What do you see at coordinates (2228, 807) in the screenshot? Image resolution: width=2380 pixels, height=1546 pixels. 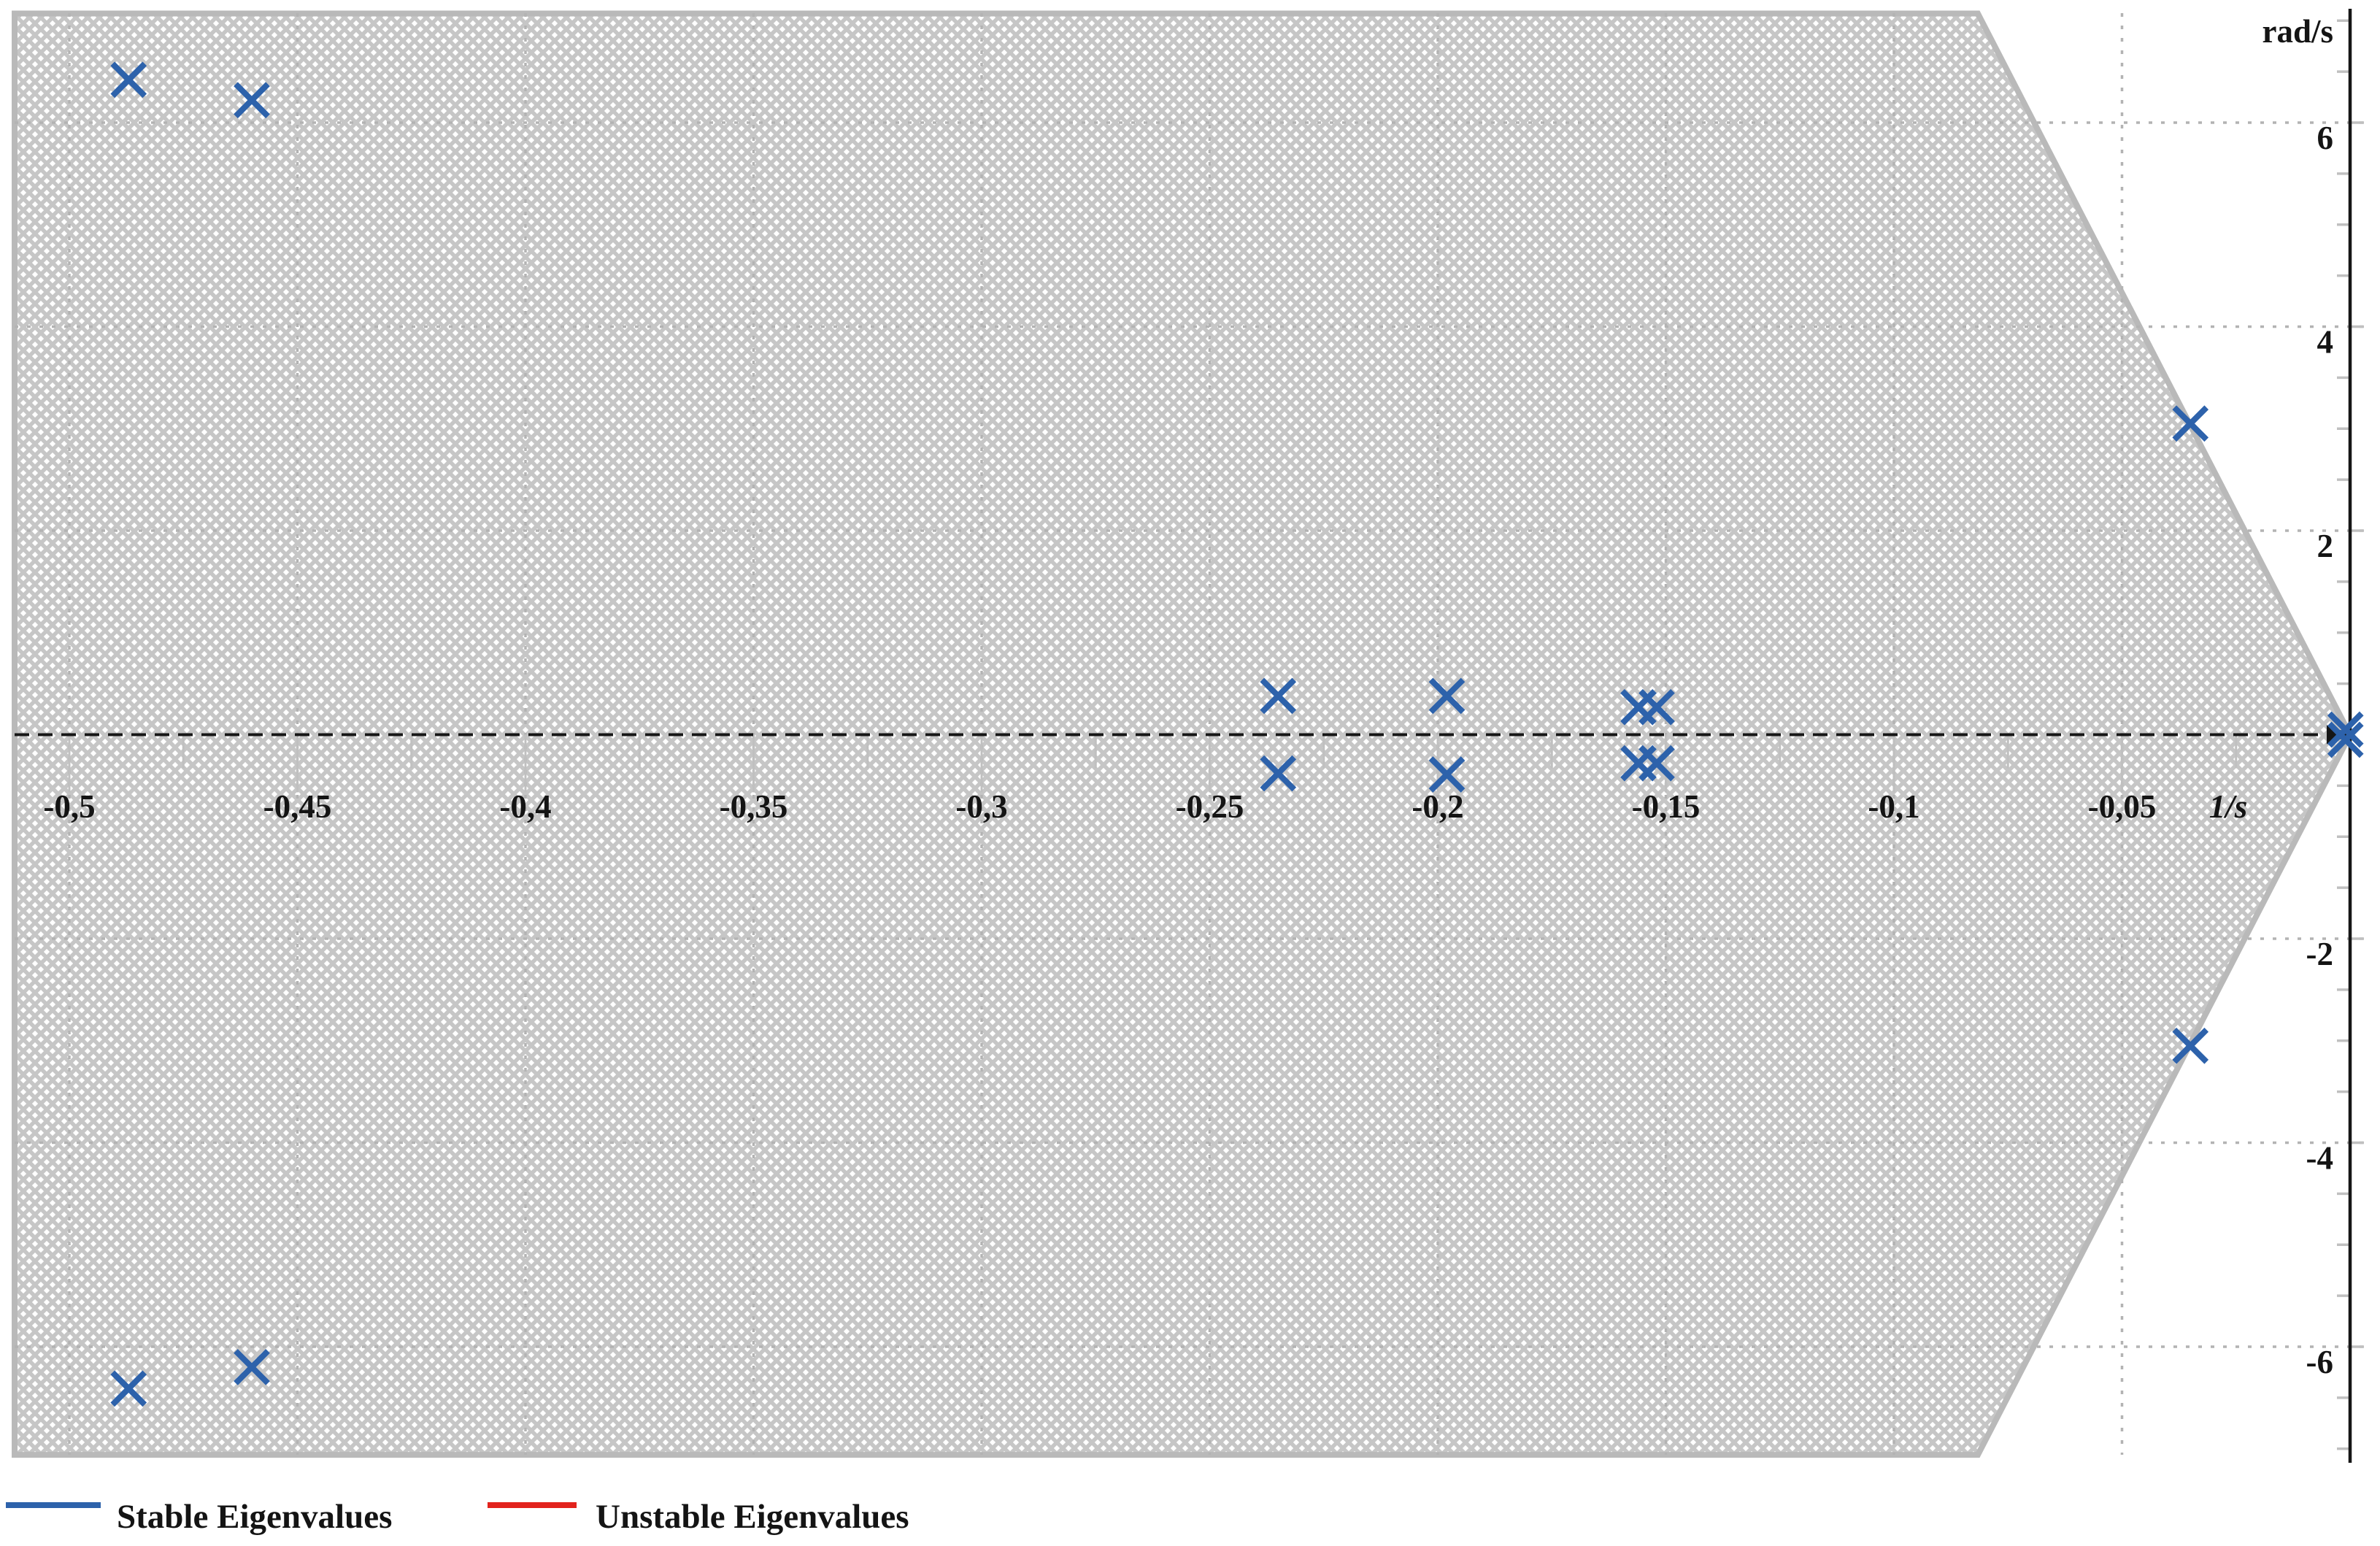 I see `x-axis-unit-label: 1/s` at bounding box center [2228, 807].